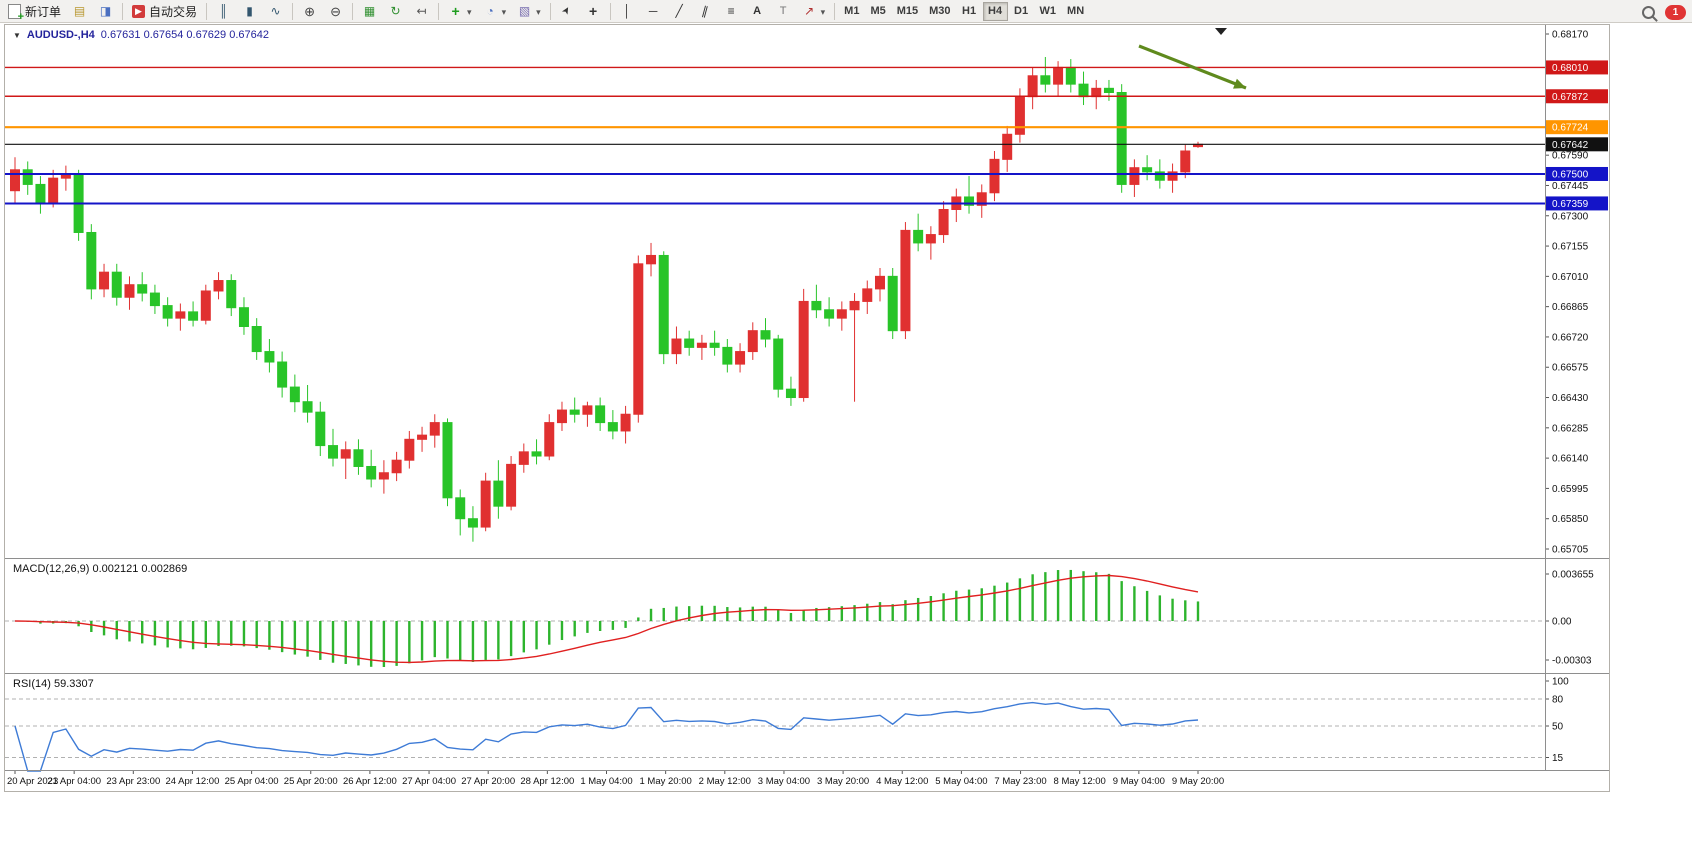 This screenshot has height=856, width=1692. I want to click on svg-text: 0.67872, so click(1570, 97).